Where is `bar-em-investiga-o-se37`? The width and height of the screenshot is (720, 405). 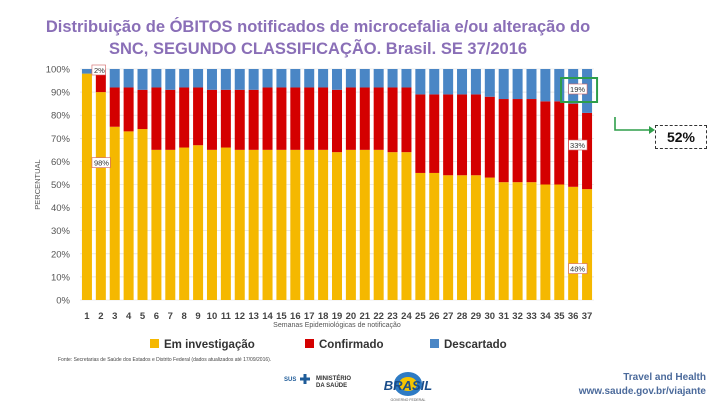 bar-em-investiga-o-se37 is located at coordinates (587, 244).